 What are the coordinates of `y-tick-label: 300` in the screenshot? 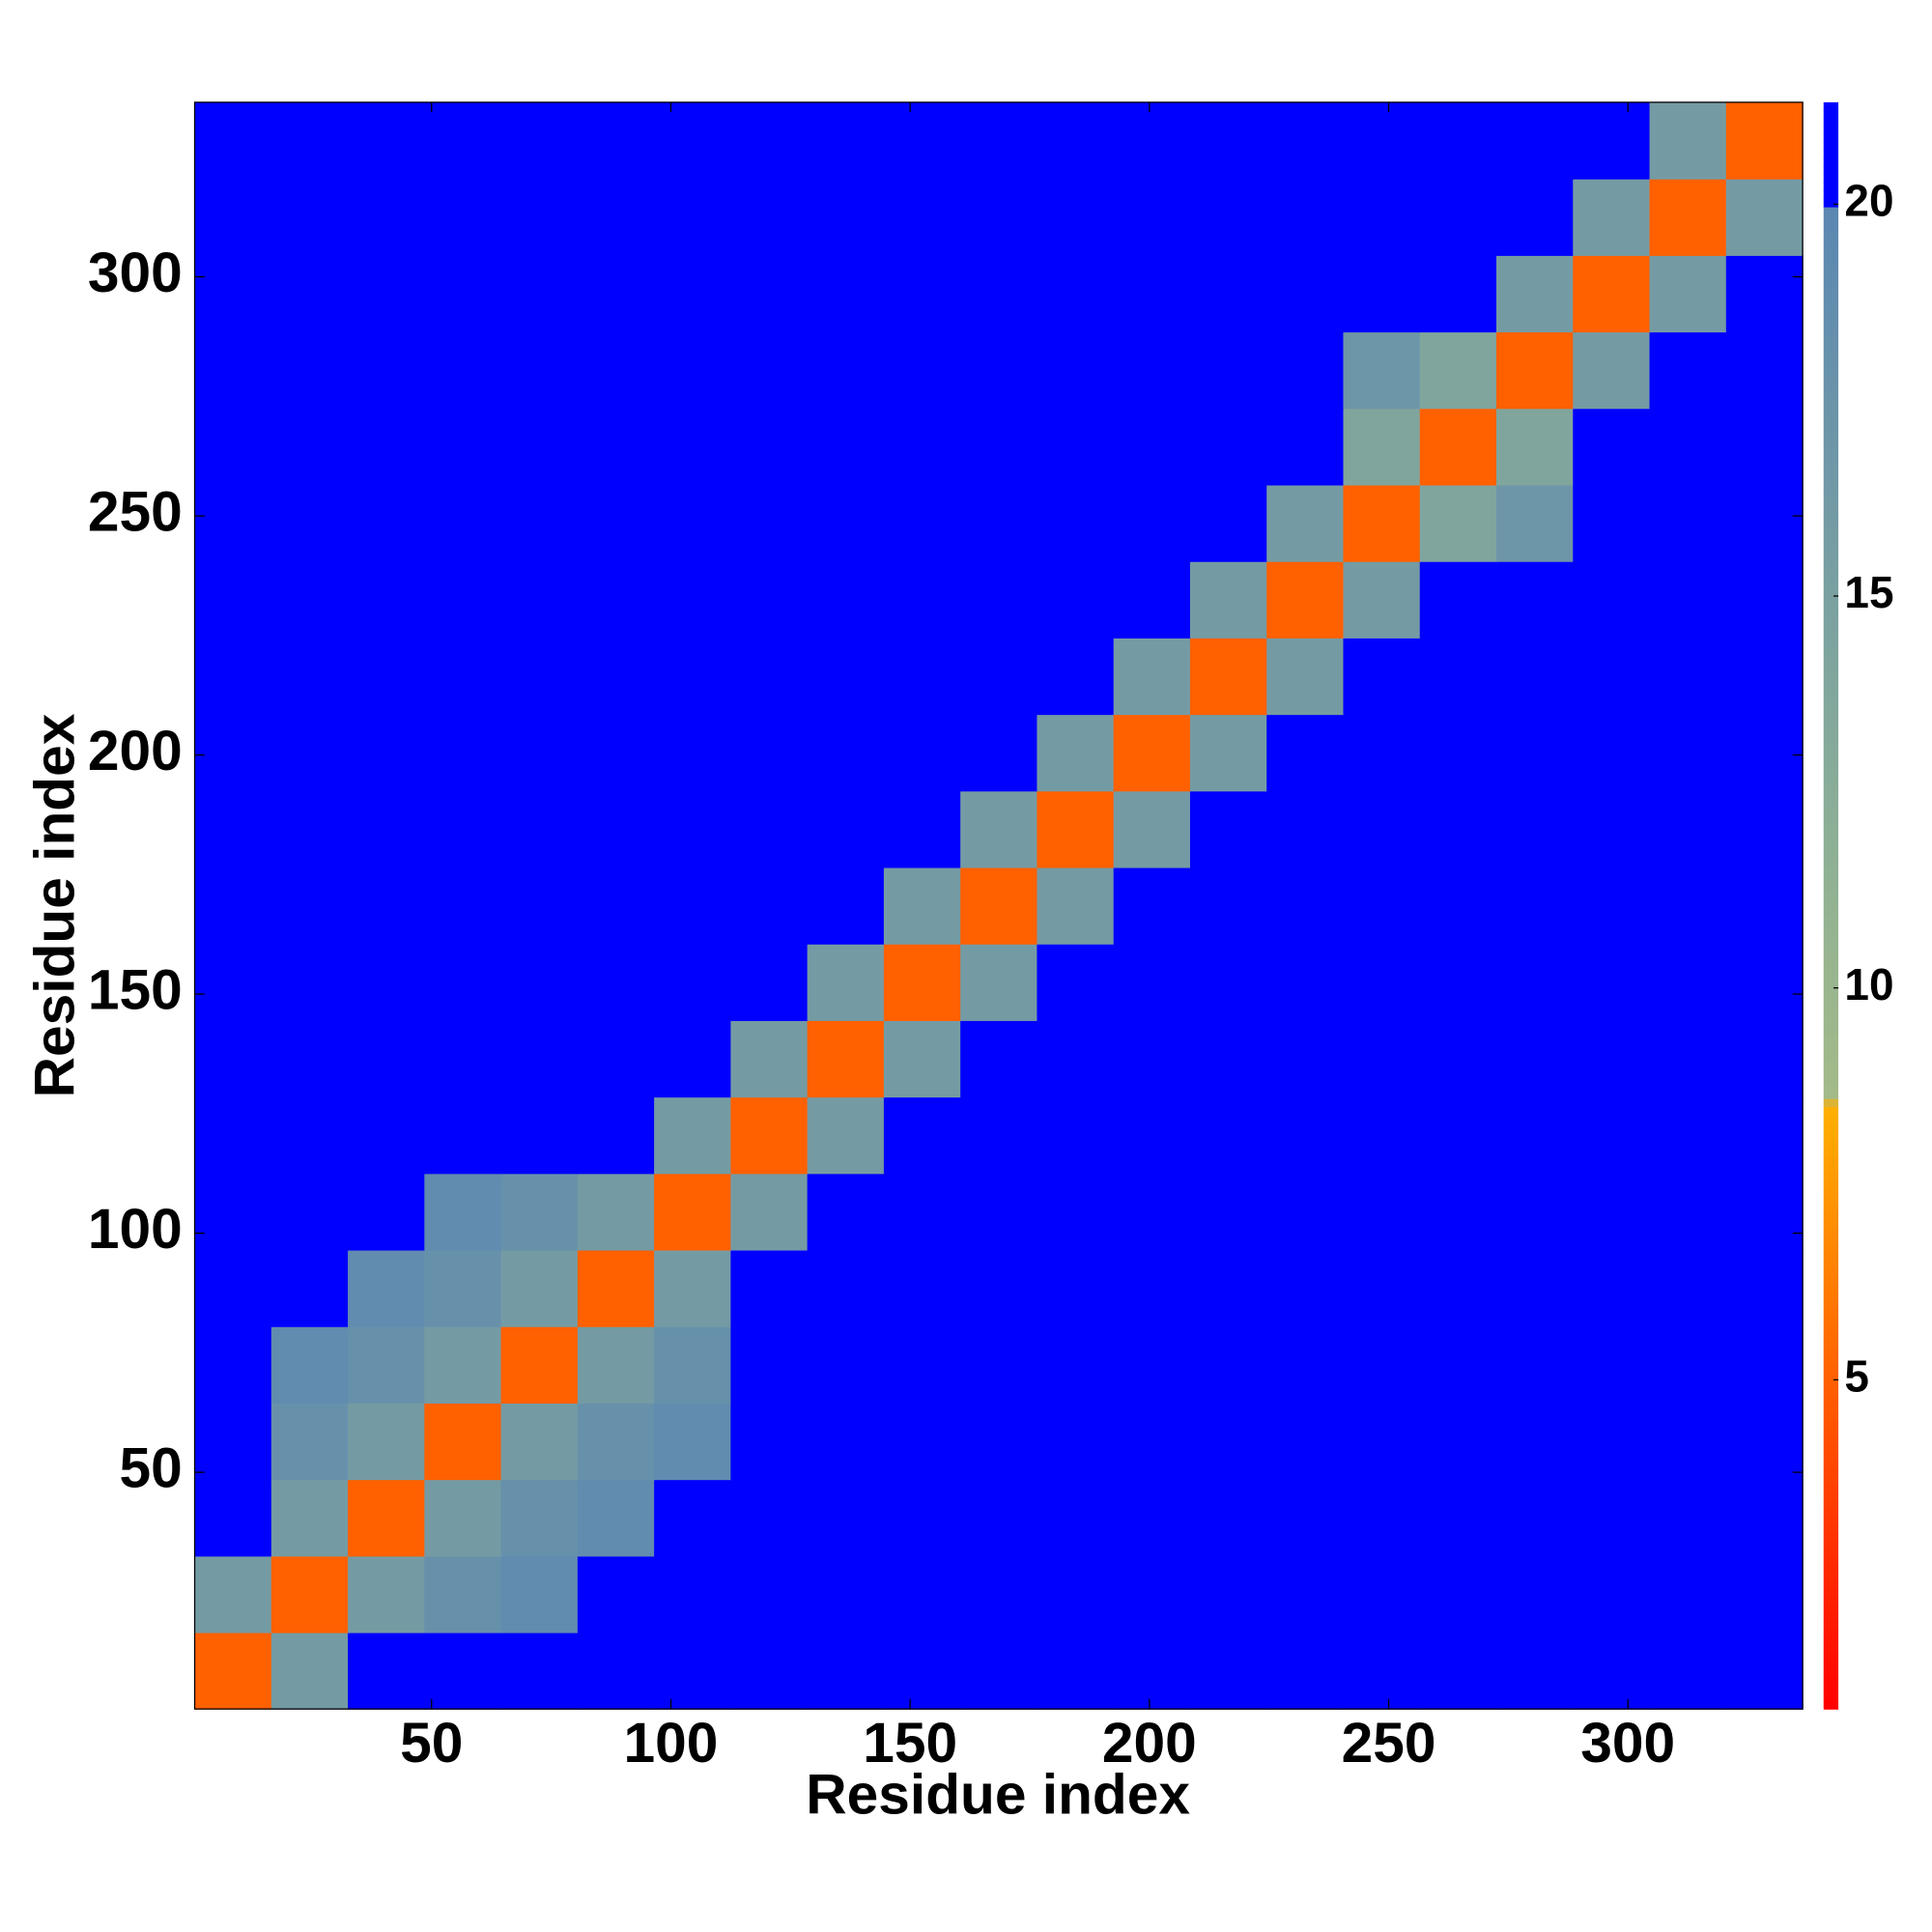 It's located at (135, 273).